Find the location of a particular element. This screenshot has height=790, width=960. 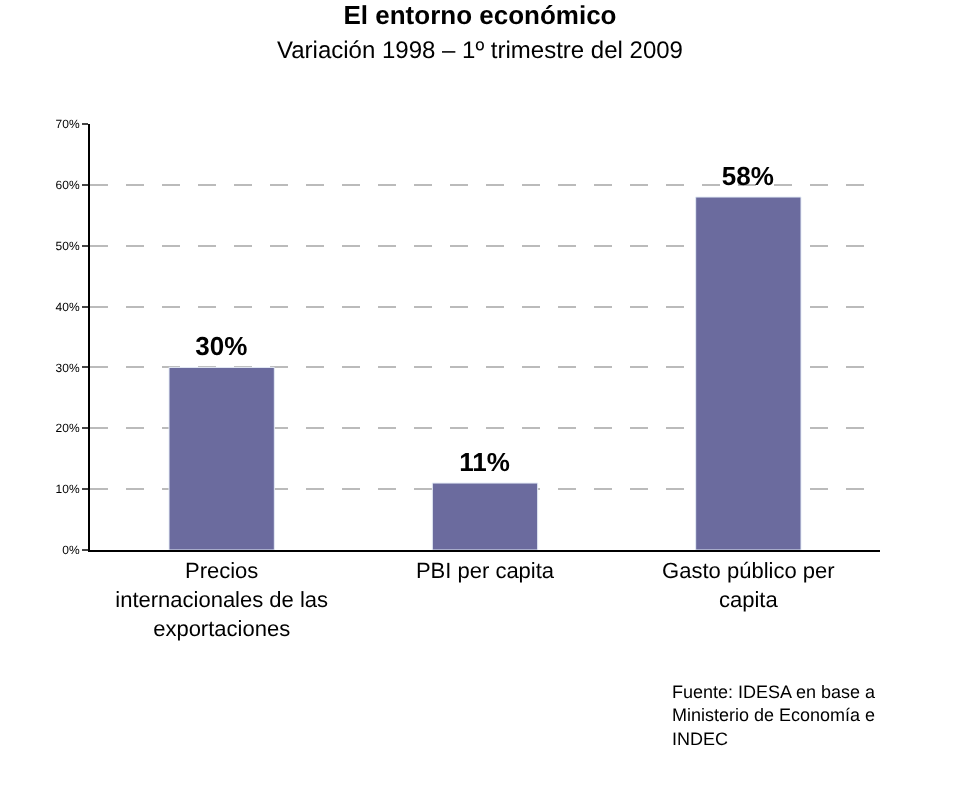

x-tick-label: Precios internacionales de las exportaciones is located at coordinates (222, 601).